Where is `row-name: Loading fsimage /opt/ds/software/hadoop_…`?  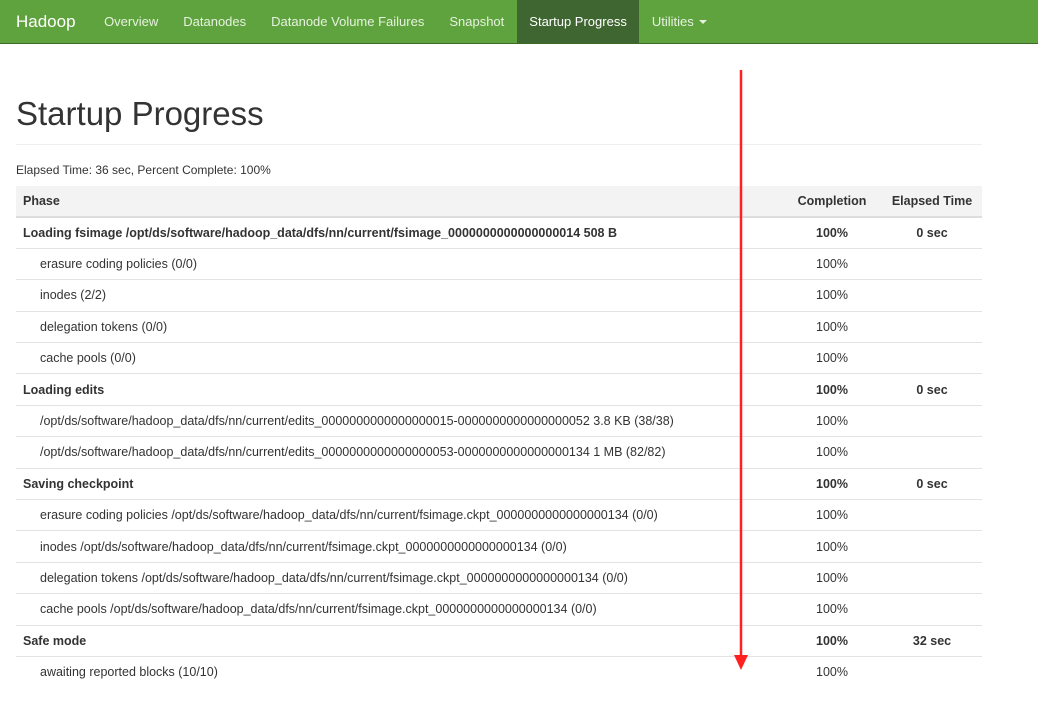 row-name: Loading fsimage /opt/ds/software/hadoop_… is located at coordinates (399, 232).